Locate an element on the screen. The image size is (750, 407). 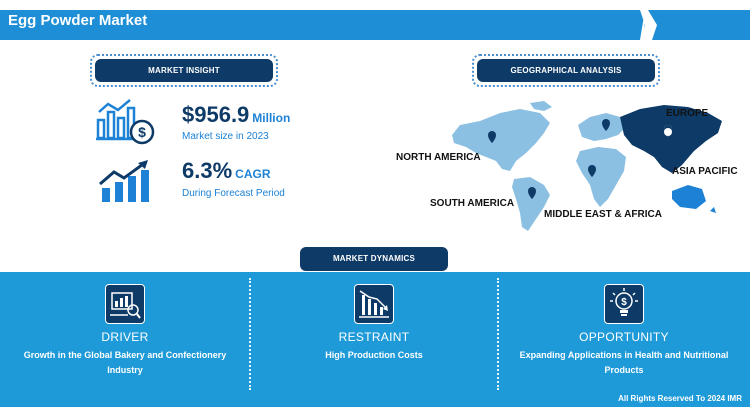
region-europe is located at coordinates (602, 127).